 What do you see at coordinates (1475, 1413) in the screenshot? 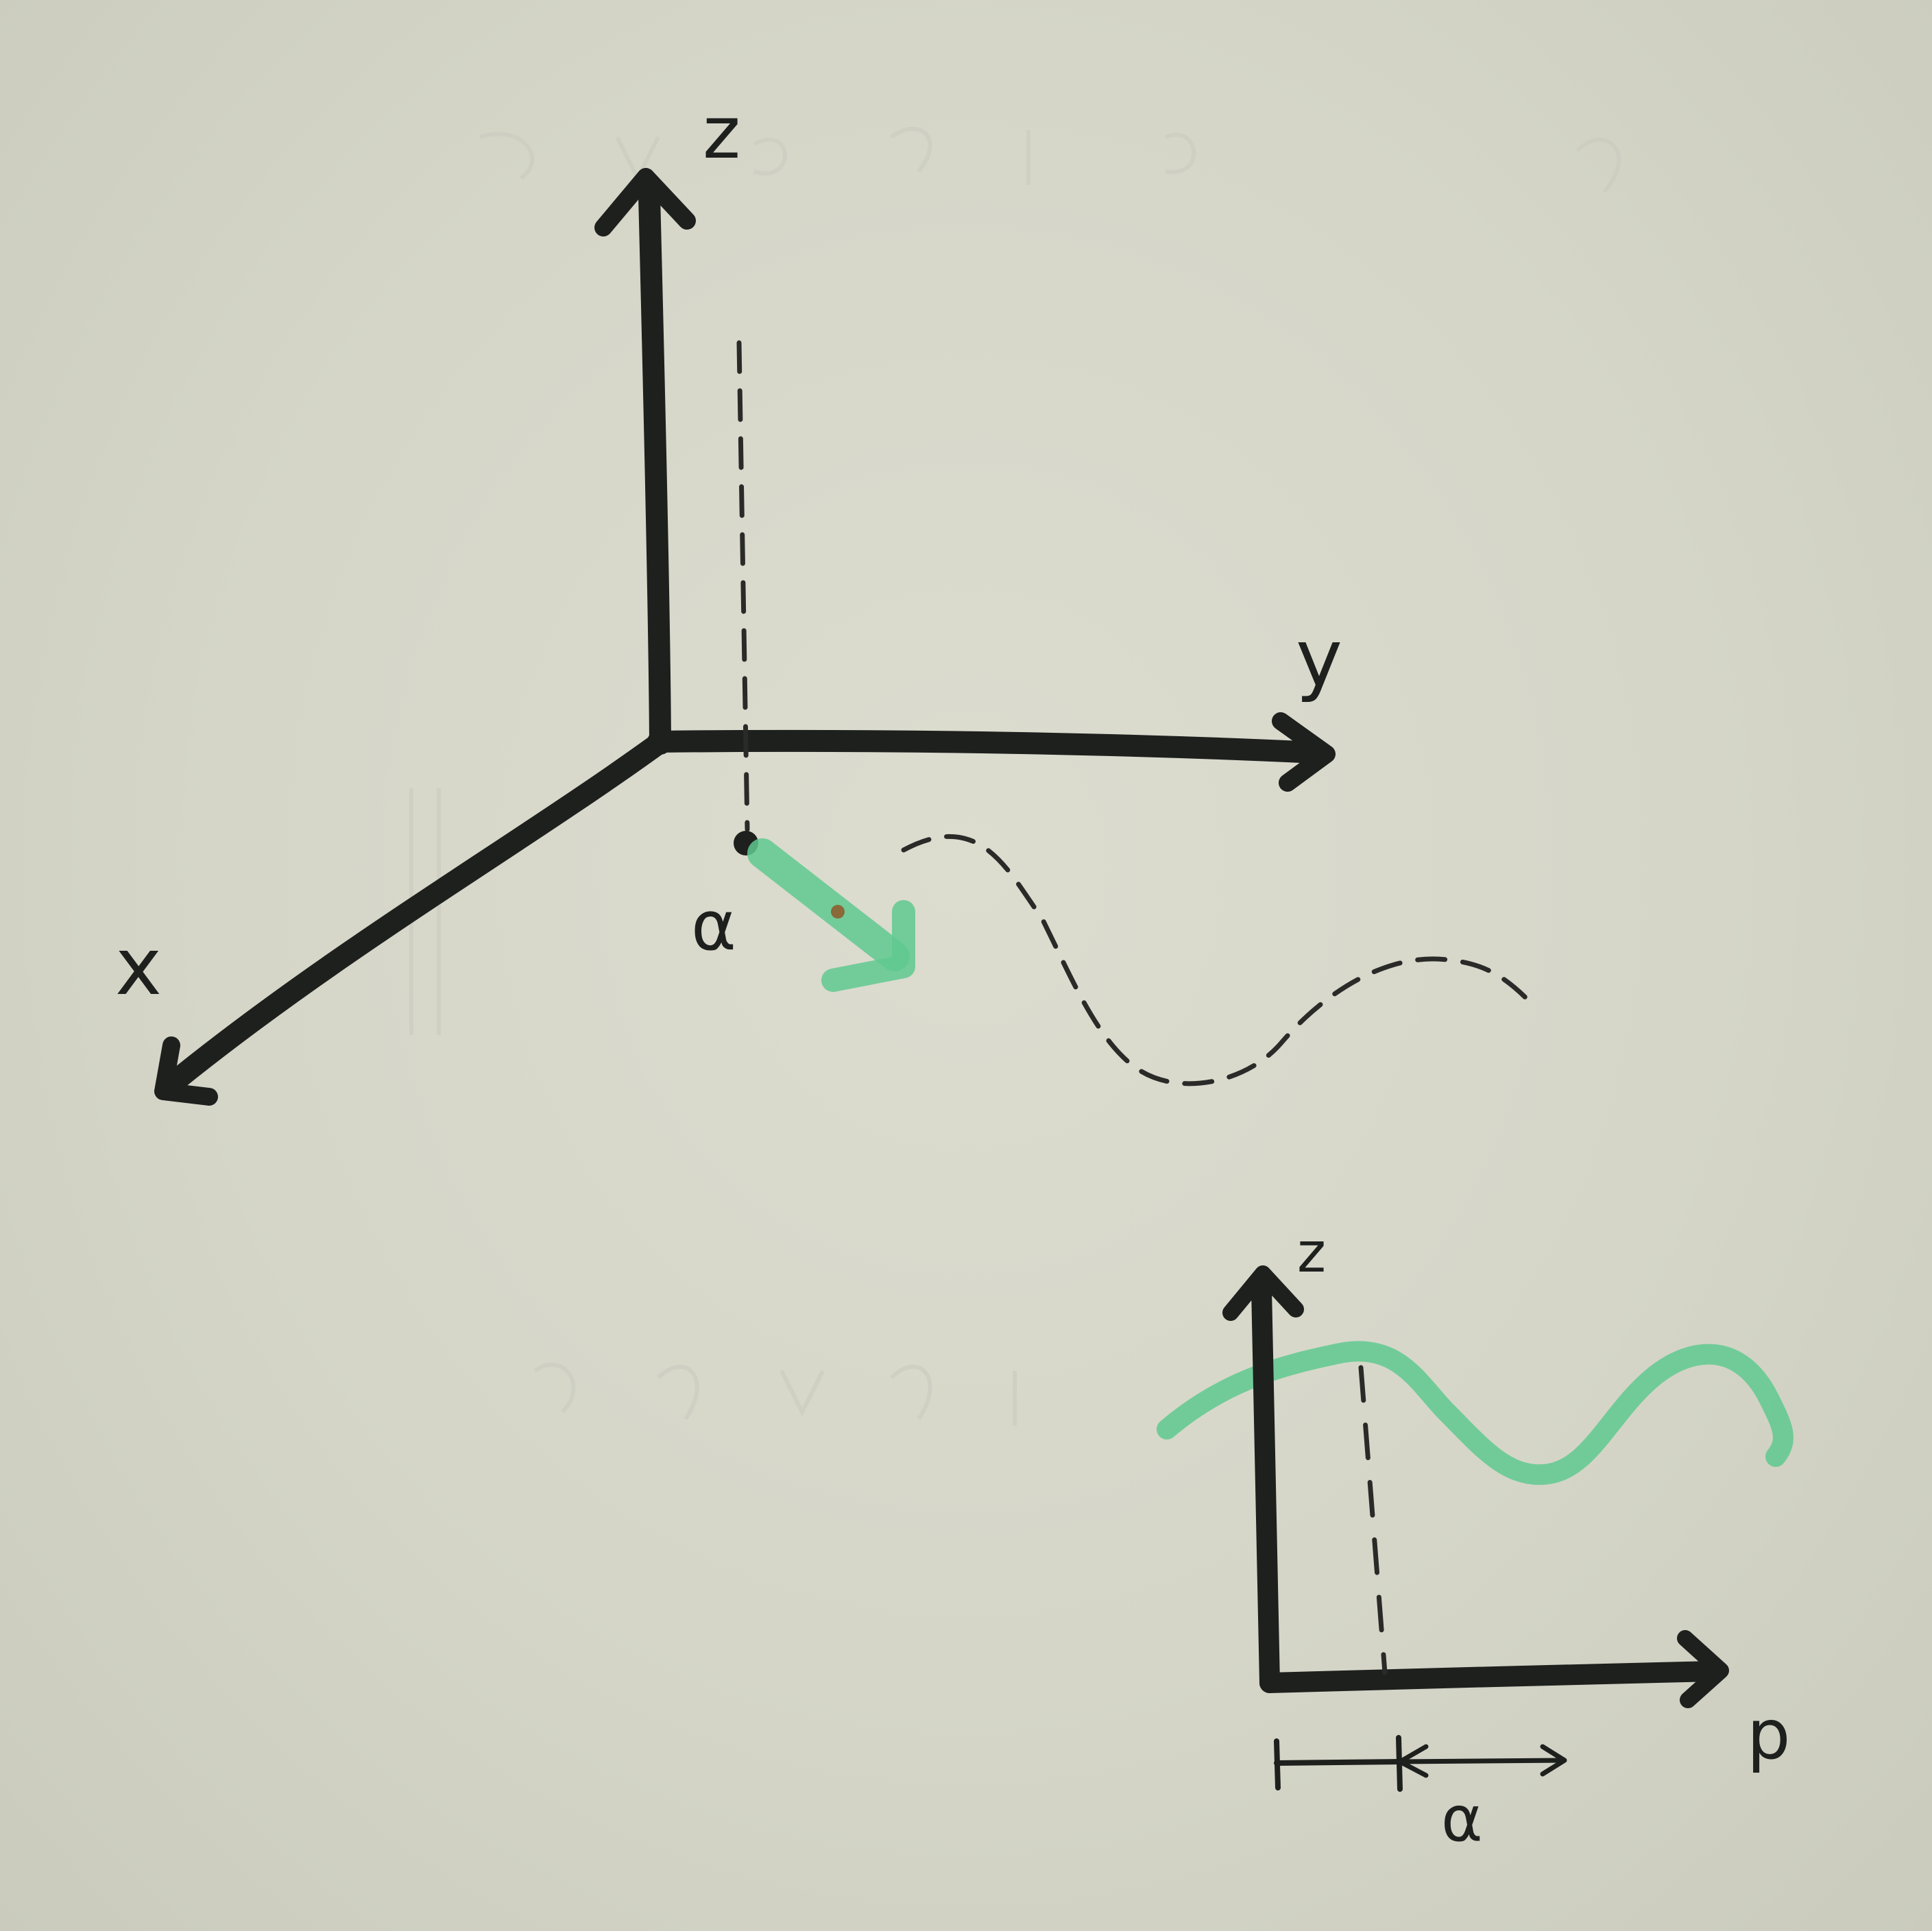
I see `green-profile-curve` at bounding box center [1475, 1413].